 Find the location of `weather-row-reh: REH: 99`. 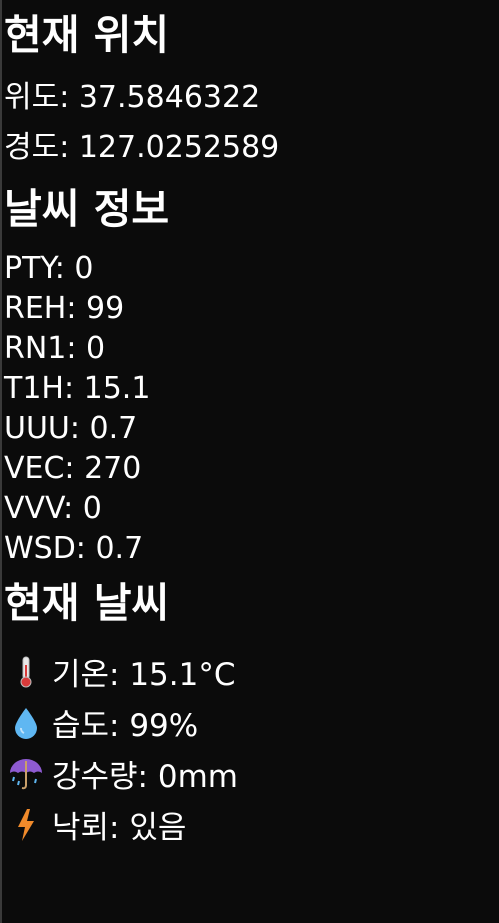

weather-row-reh: REH: 99 is located at coordinates (64, 308).